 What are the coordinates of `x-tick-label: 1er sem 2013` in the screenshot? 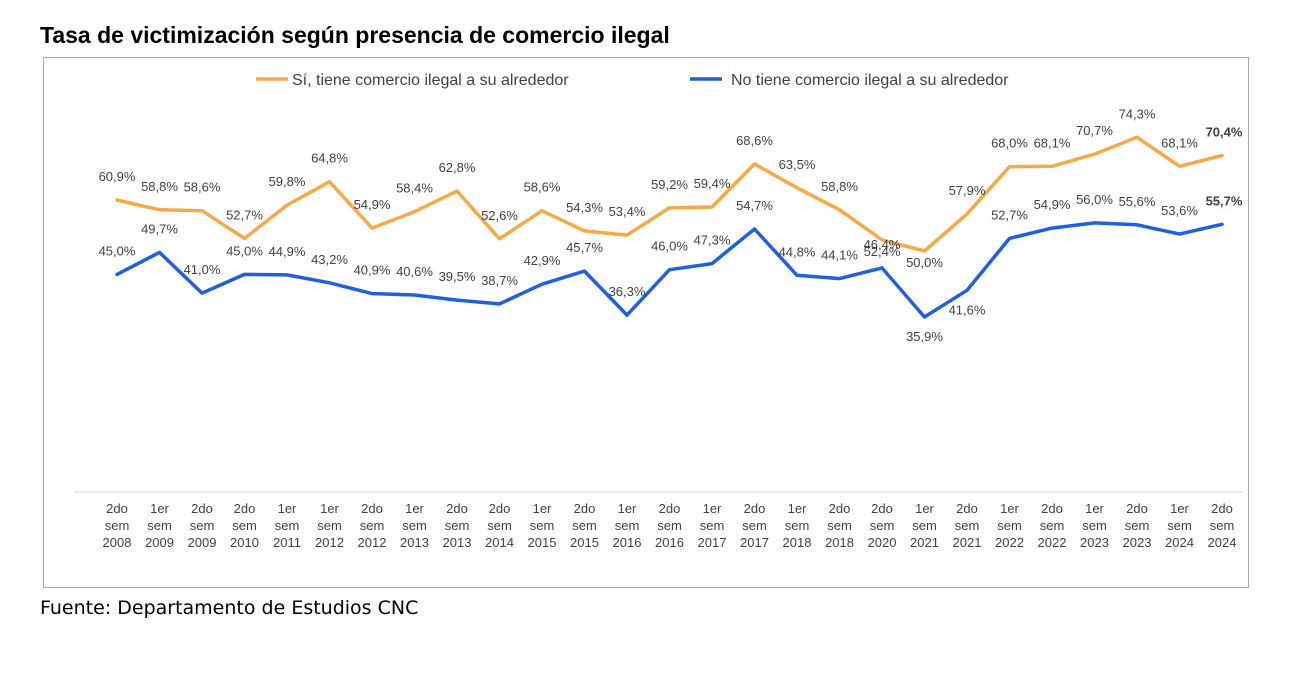 It's located at (414, 525).